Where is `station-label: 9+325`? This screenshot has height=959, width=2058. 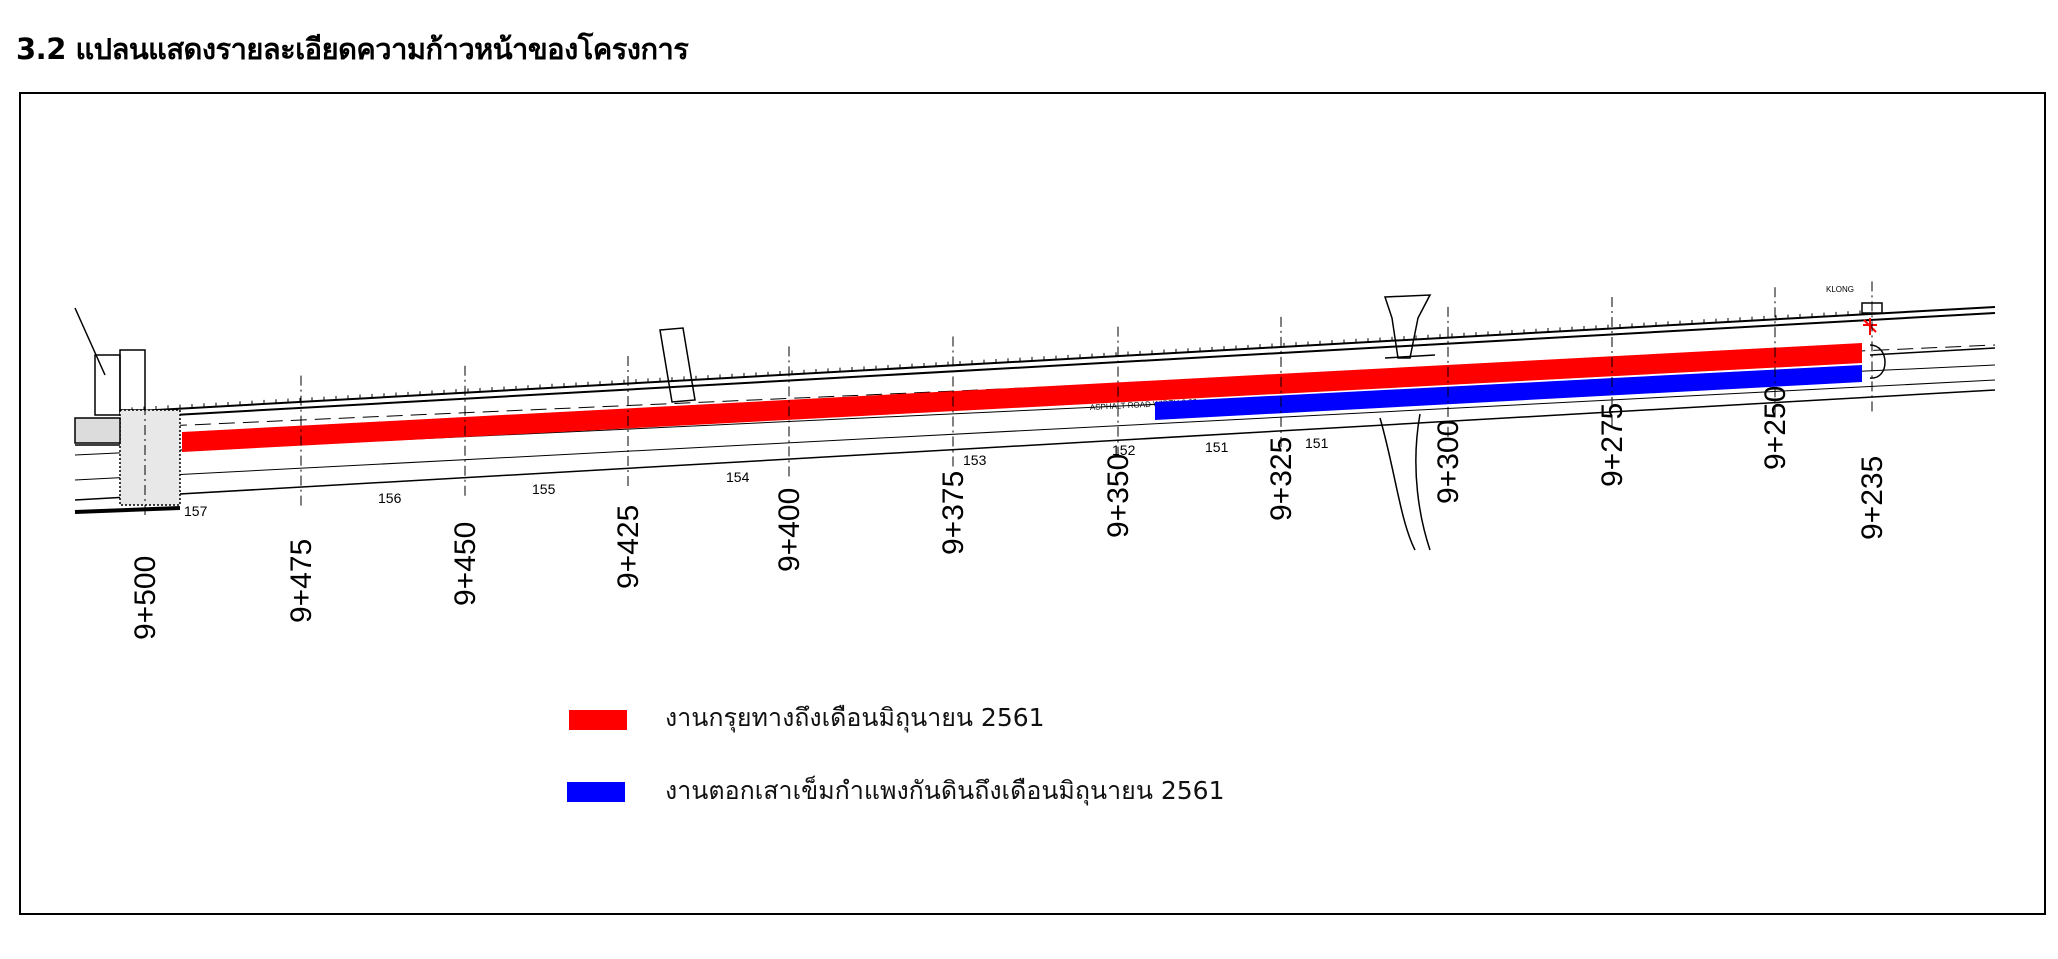
station-label: 9+325 is located at coordinates (1281, 479).